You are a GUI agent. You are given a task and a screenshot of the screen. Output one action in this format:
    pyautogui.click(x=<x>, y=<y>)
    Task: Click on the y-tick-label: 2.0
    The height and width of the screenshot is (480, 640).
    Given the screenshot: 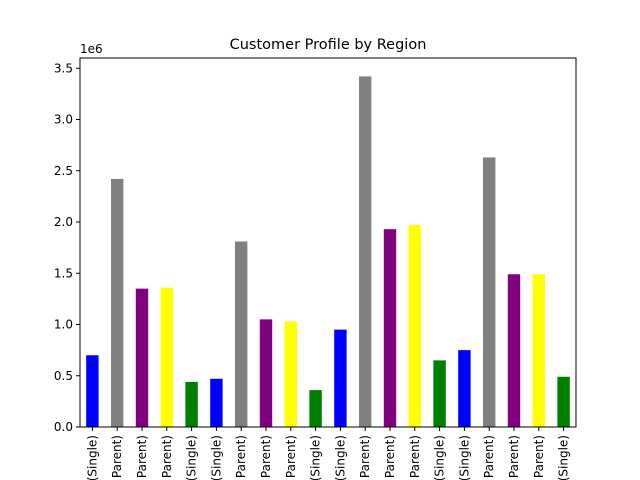 What is the action you would take?
    pyautogui.click(x=63, y=222)
    